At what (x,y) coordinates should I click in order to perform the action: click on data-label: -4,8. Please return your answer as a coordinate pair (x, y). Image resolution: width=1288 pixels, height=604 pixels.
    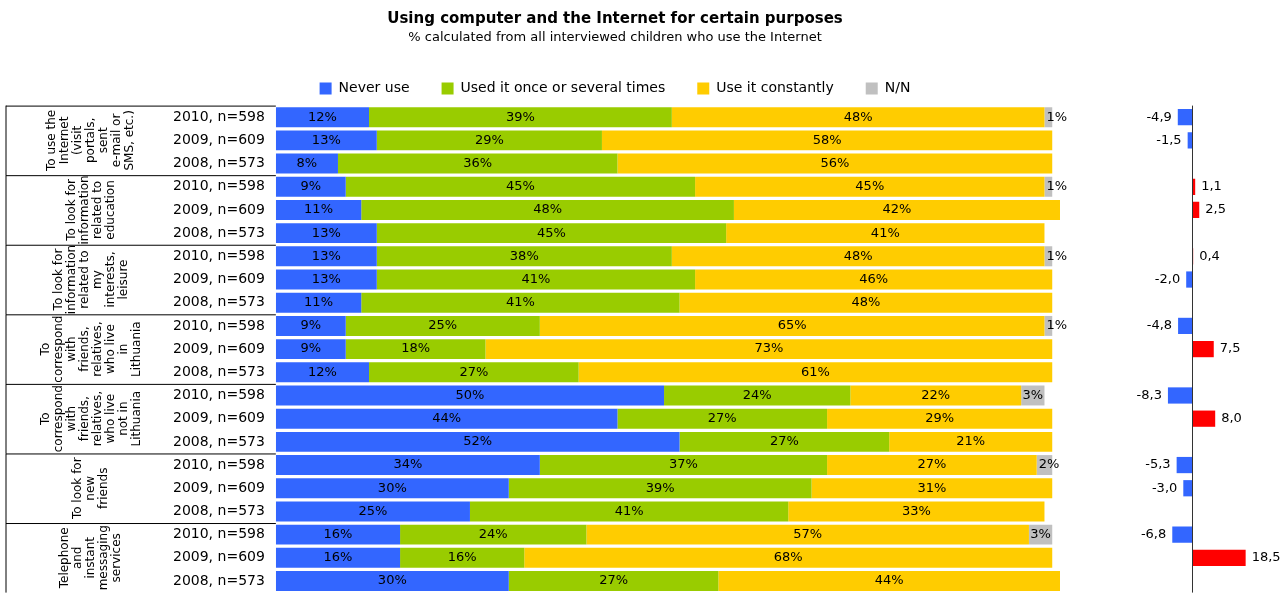
    Looking at the image, I should click on (1159, 325).